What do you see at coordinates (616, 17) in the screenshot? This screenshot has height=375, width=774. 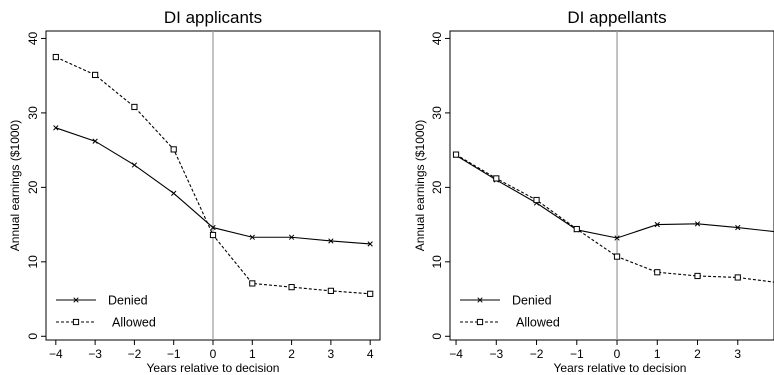 I see `chart-title: DI appellants` at bounding box center [616, 17].